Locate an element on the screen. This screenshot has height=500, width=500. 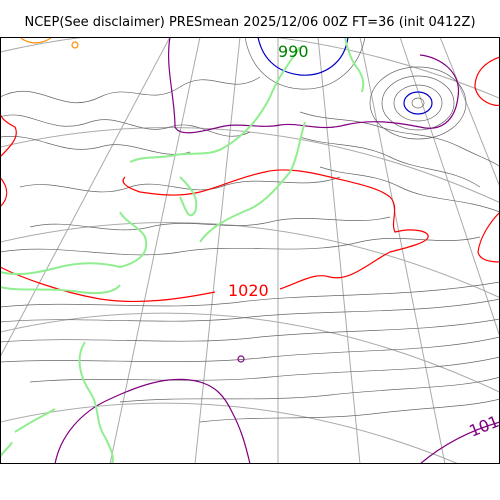
isobar-1020-west is located at coordinates (8, 134).